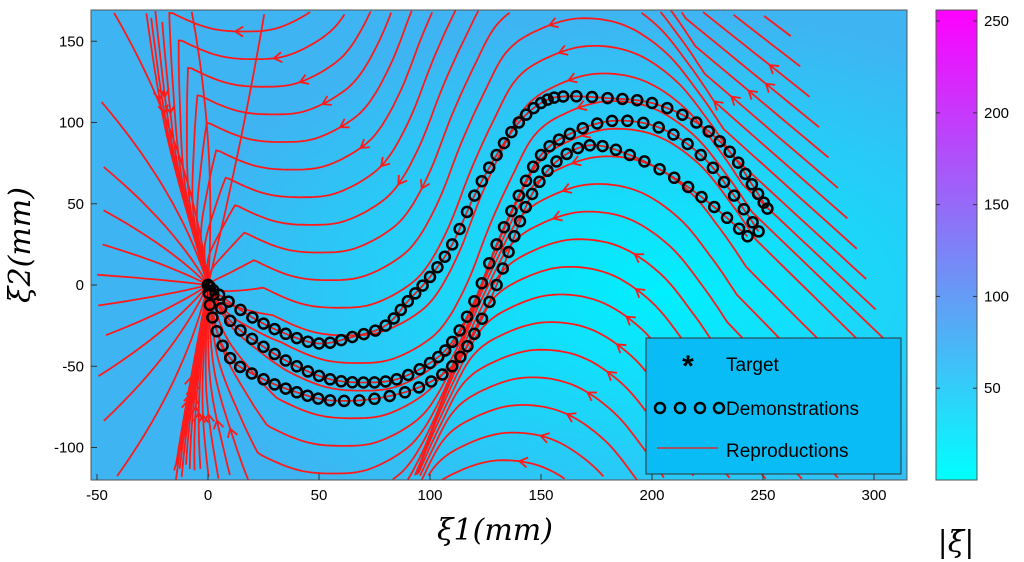  Describe the element at coordinates (996, 113) in the screenshot. I see `colorbar-tick-label: 200` at that location.